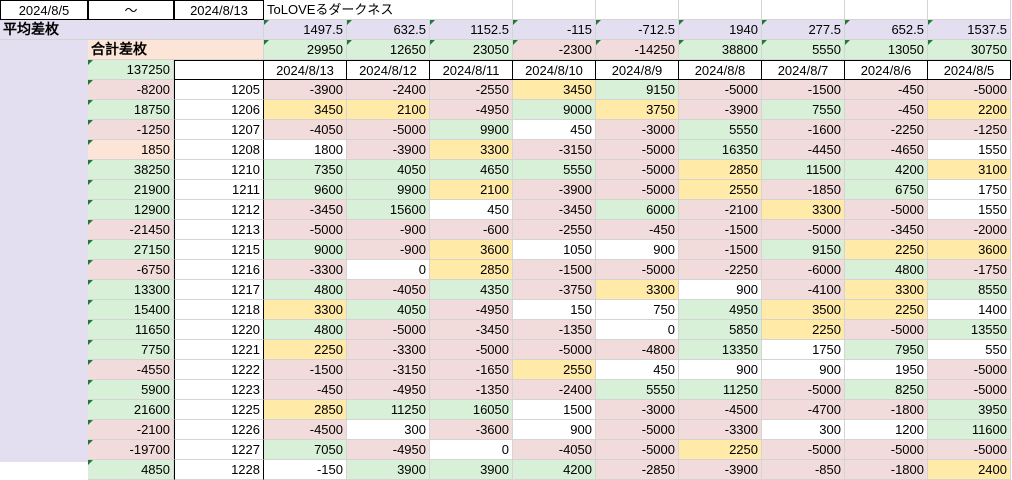 This screenshot has height=480, width=1012. What do you see at coordinates (471, 90) in the screenshot?
I see `data-cell: -2550` at bounding box center [471, 90].